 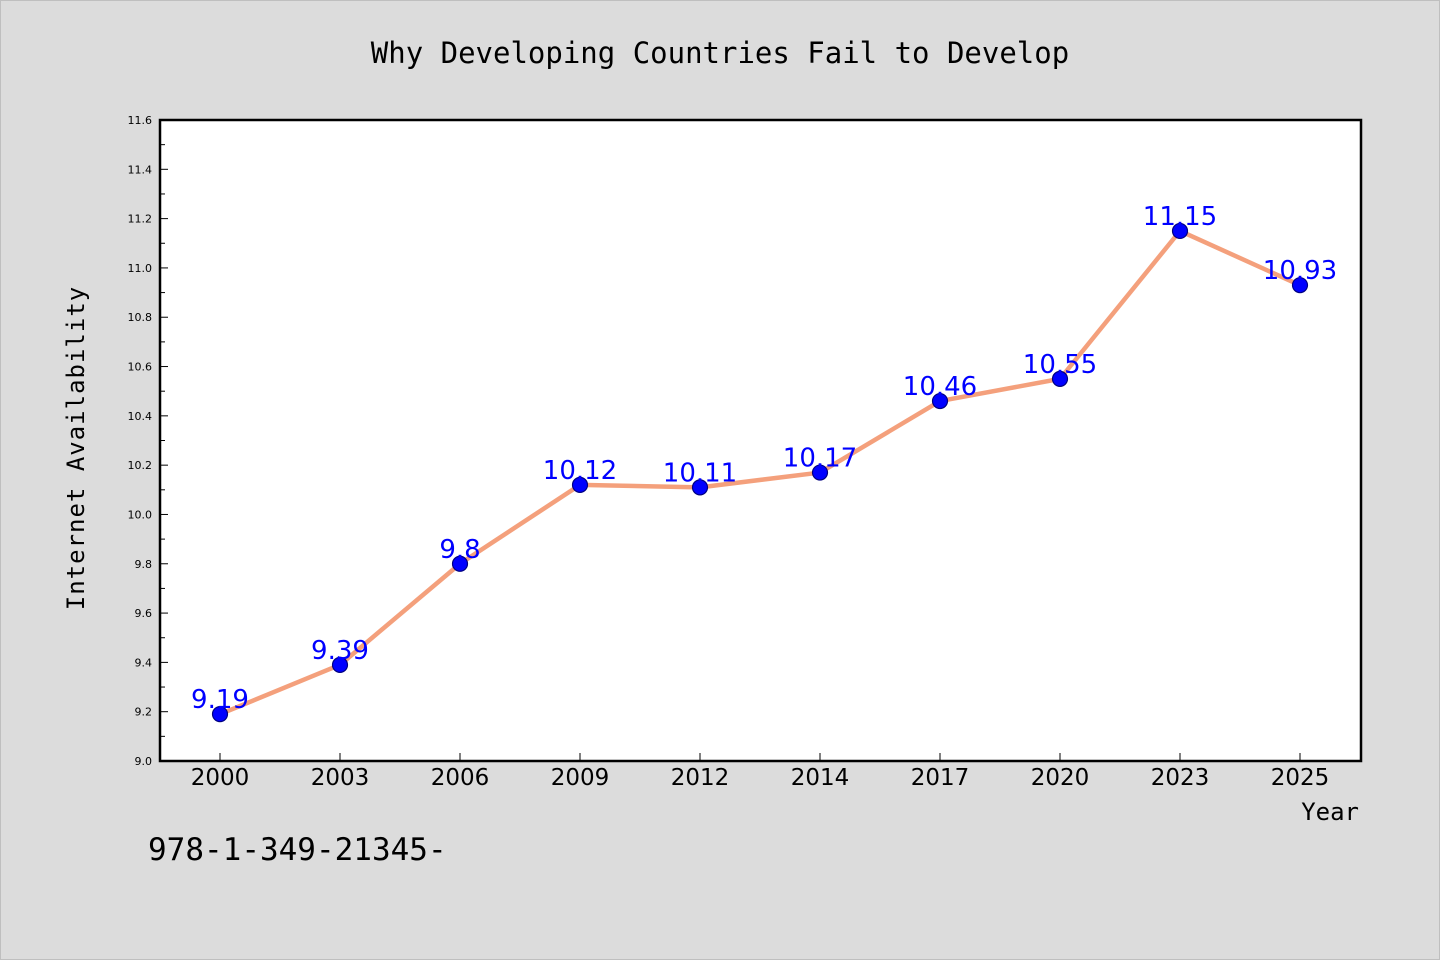 What do you see at coordinates (140, 416) in the screenshot?
I see `y-tick-label: 10.4` at bounding box center [140, 416].